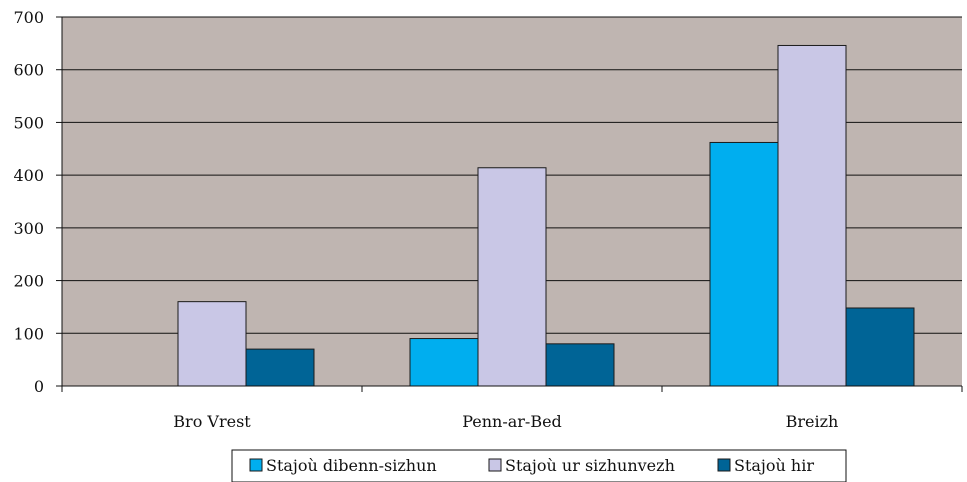 The height and width of the screenshot is (482, 967). I want to click on y-tick-label: 100, so click(28, 333).